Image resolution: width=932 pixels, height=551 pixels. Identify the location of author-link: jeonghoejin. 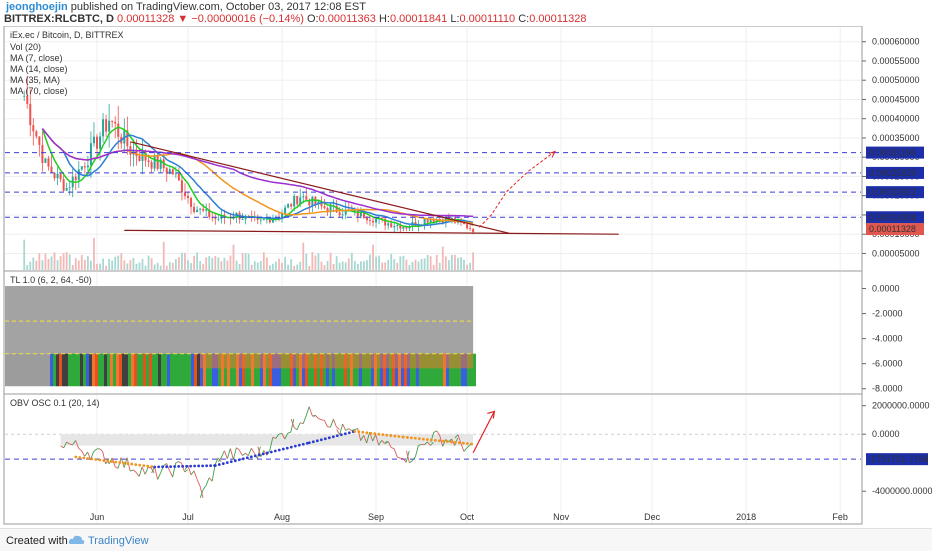
(37, 7).